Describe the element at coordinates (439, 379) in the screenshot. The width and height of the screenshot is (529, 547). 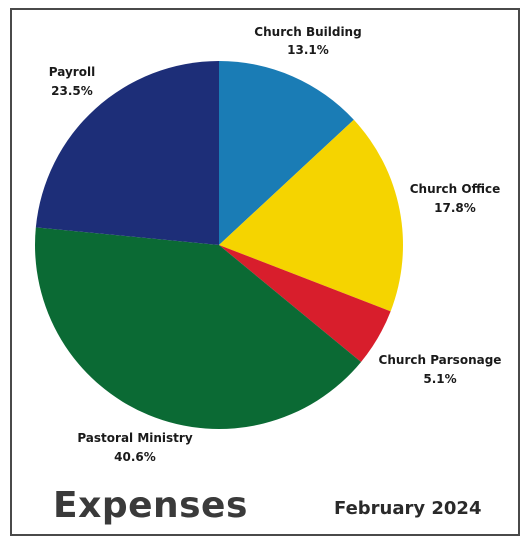
I see `slice-value-church-parsonage: 5.1%` at that location.